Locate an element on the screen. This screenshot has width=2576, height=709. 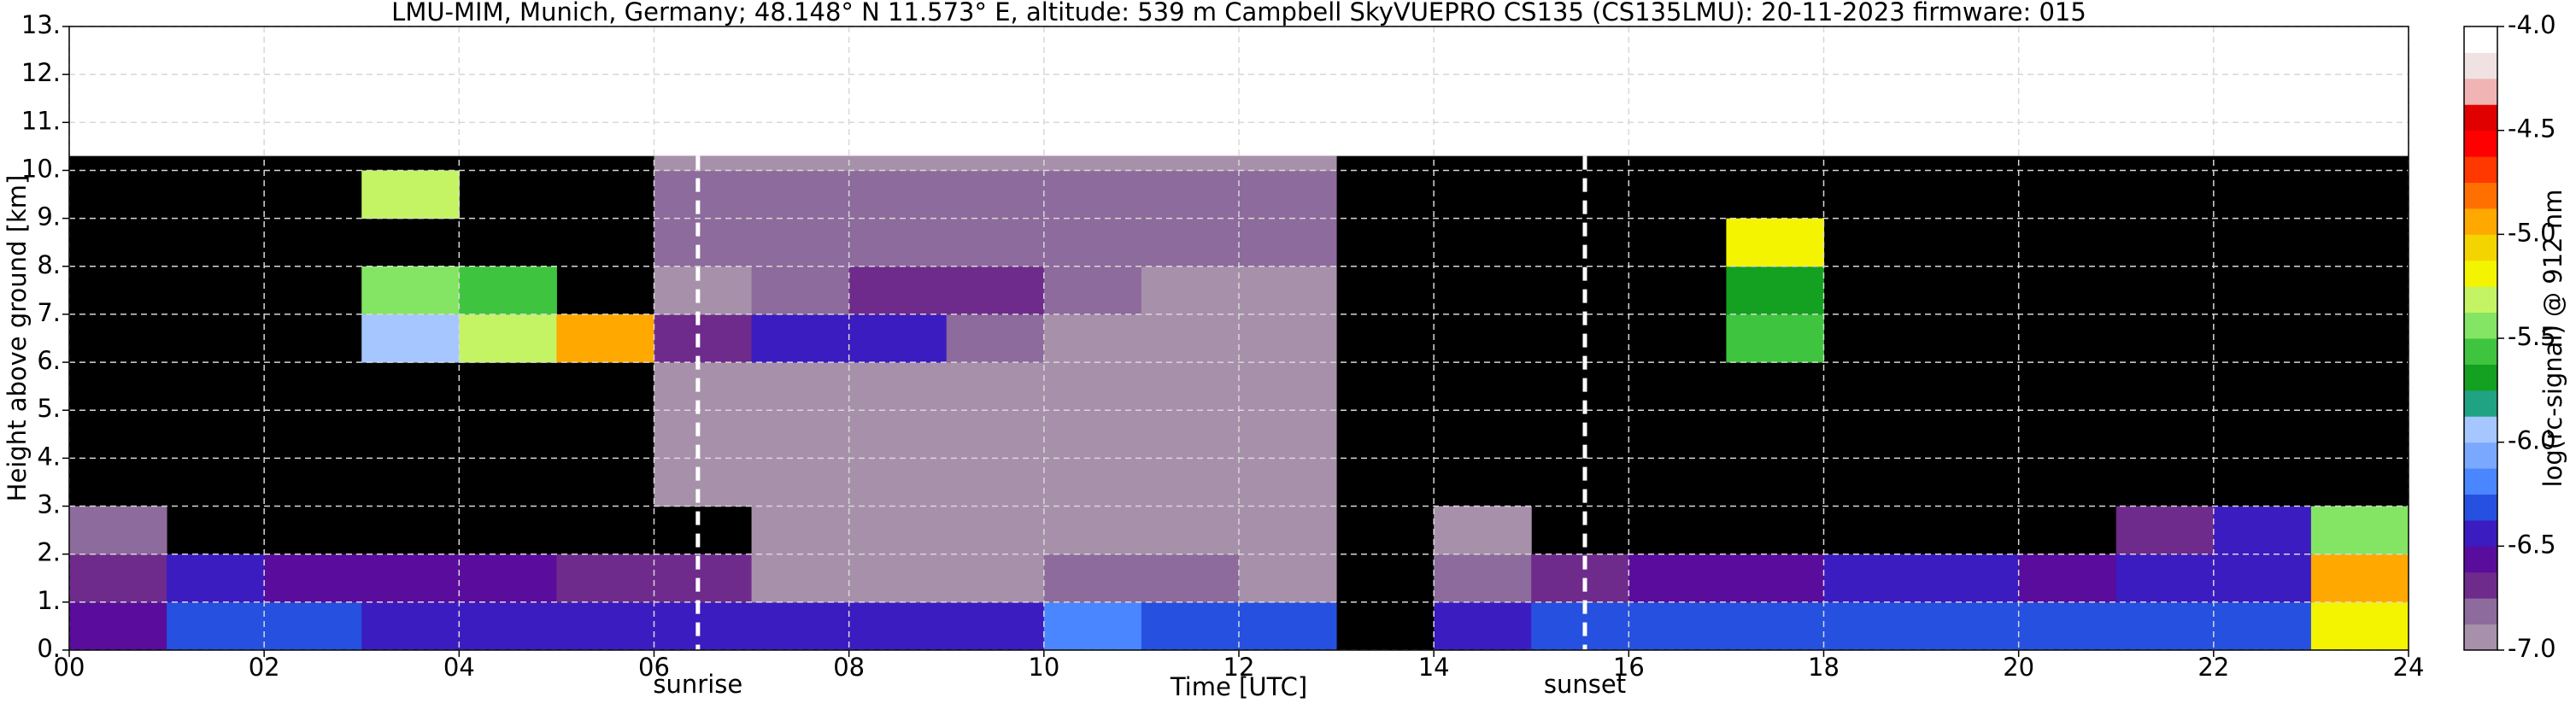
annotation-label: sunset is located at coordinates (1585, 685).